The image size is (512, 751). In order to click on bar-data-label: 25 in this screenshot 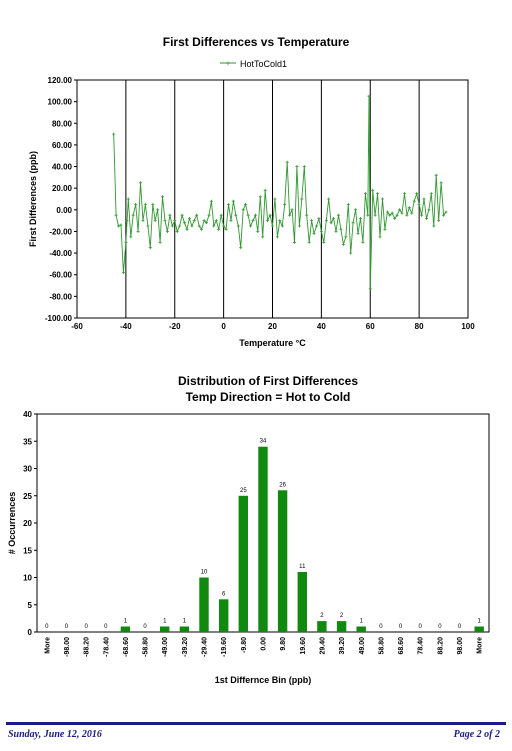, I will do `click(243, 491)`.